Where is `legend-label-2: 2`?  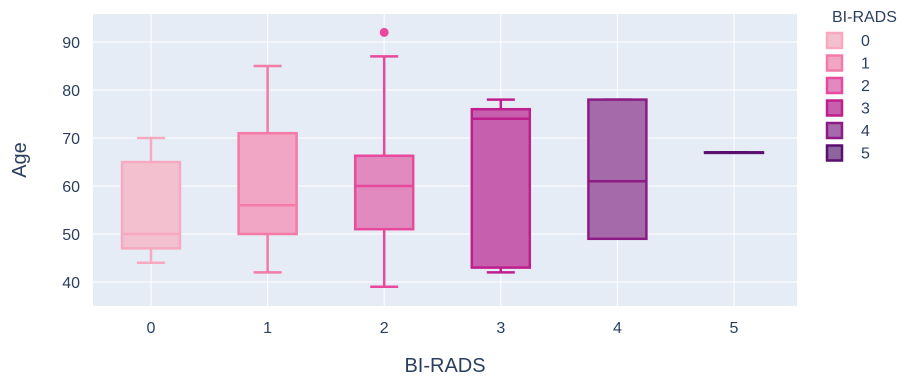
legend-label-2: 2 is located at coordinates (865, 86).